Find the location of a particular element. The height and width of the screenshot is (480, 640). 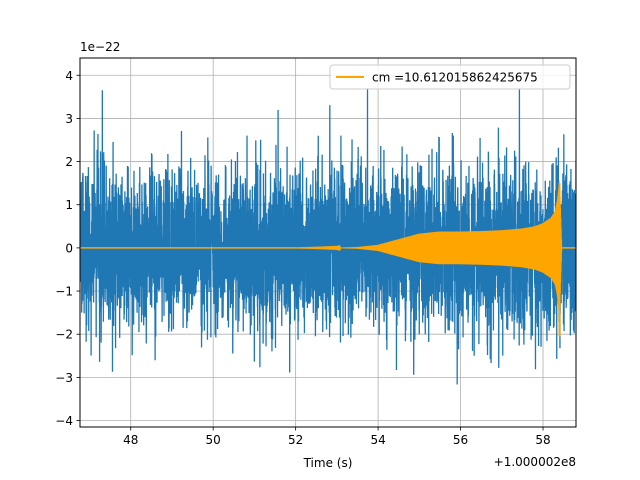

y-tick-label: −3 is located at coordinates (64, 378).